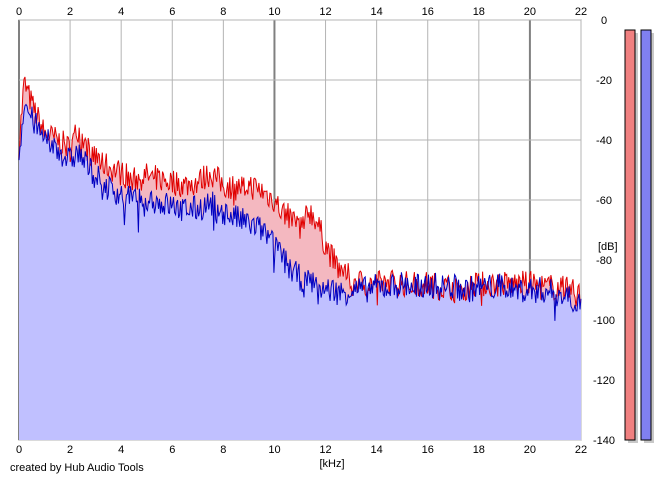  What do you see at coordinates (223, 12) in the screenshot?
I see `x-tick-top: 8` at bounding box center [223, 12].